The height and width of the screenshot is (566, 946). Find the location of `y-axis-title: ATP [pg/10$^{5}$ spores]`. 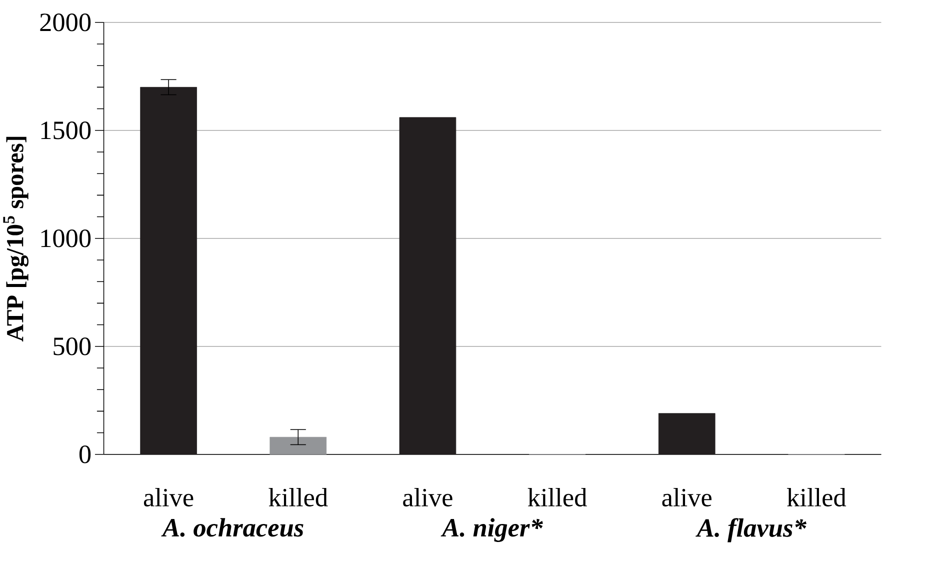

y-axis-title: ATP [pg/10$^{5}$ spores] is located at coordinates (15, 239).